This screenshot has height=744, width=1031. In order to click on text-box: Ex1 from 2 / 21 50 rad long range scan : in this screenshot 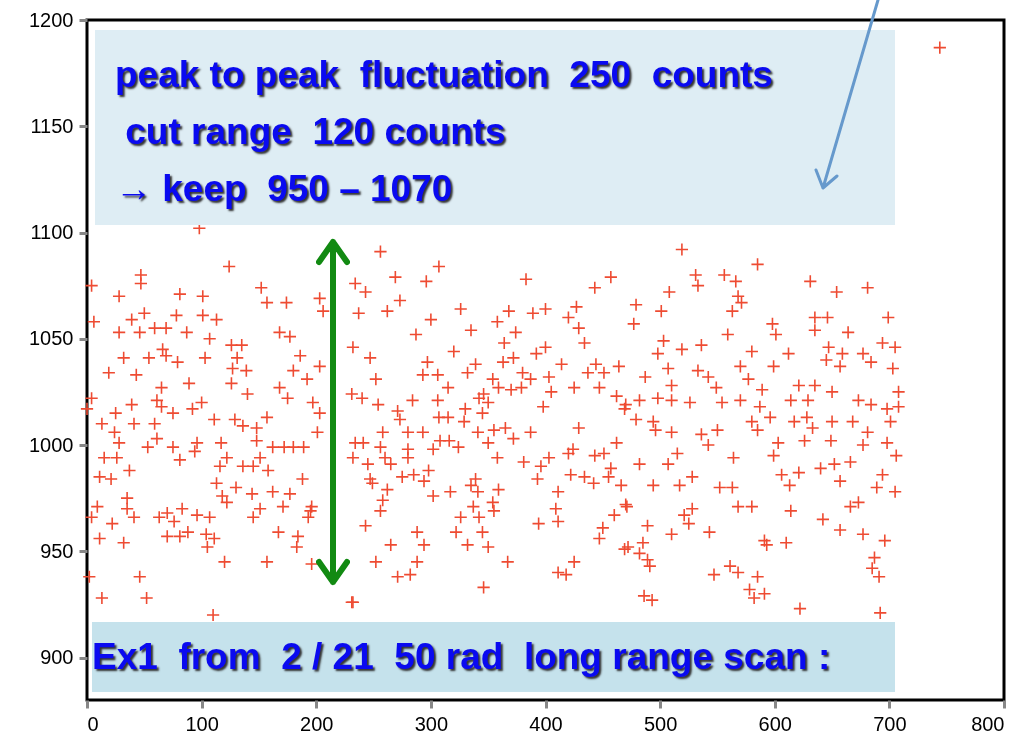, I will do `click(493, 657)`.